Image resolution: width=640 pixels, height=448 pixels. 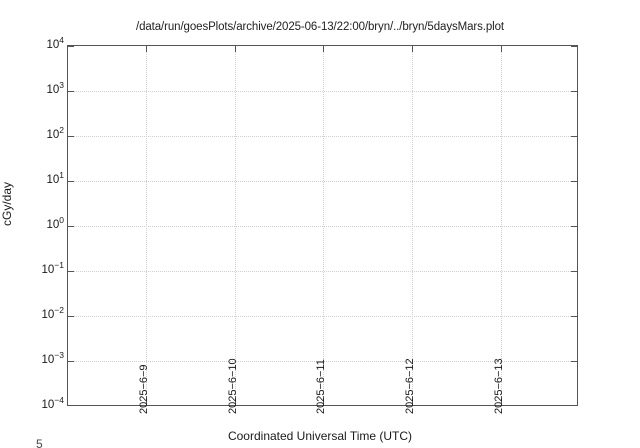 What do you see at coordinates (55, 178) in the screenshot?
I see `y-axis-tick-label: 10¹` at bounding box center [55, 178].